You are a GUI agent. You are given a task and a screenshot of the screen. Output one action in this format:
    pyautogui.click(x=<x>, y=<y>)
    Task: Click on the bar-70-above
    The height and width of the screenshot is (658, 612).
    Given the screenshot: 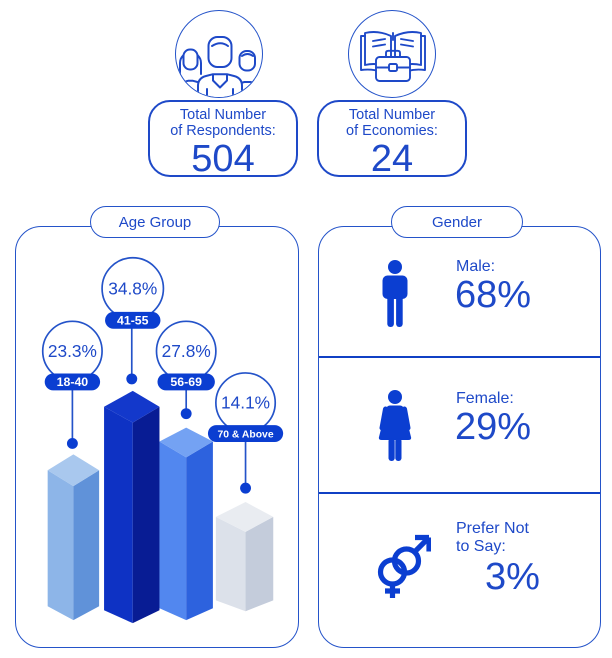 What is the action you would take?
    pyautogui.click(x=244, y=557)
    